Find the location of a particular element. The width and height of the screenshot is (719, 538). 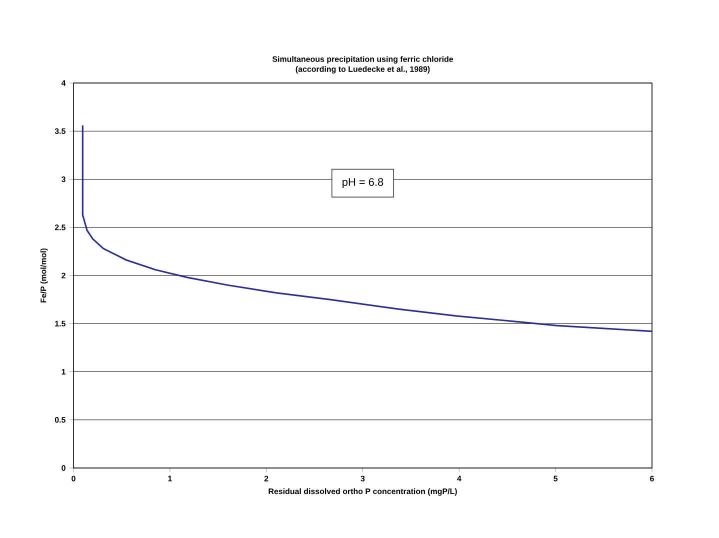

annotation: pH = 6.8 is located at coordinates (363, 183).